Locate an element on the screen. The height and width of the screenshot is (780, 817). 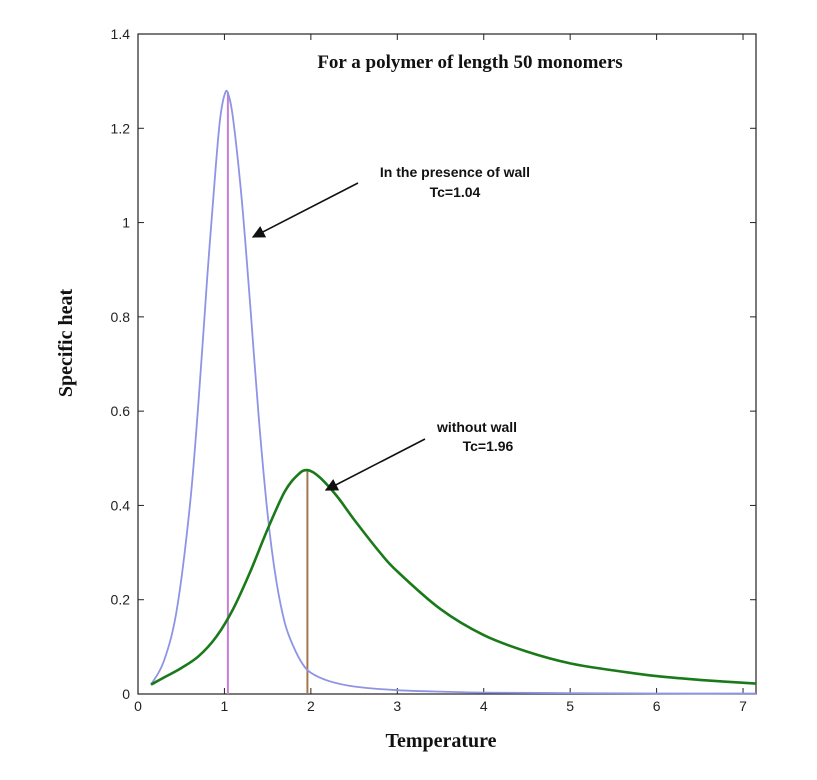
x-tick-label: 3 is located at coordinates (397, 706).